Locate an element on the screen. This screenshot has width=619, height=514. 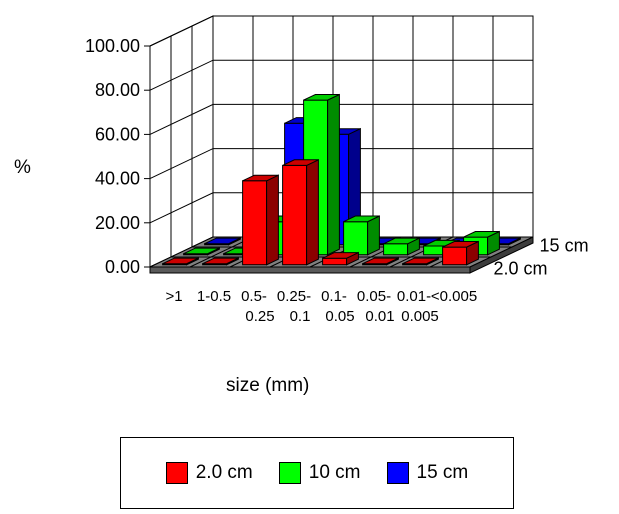
x-tick-label: 0.5-0.25 is located at coordinates (258, 306).